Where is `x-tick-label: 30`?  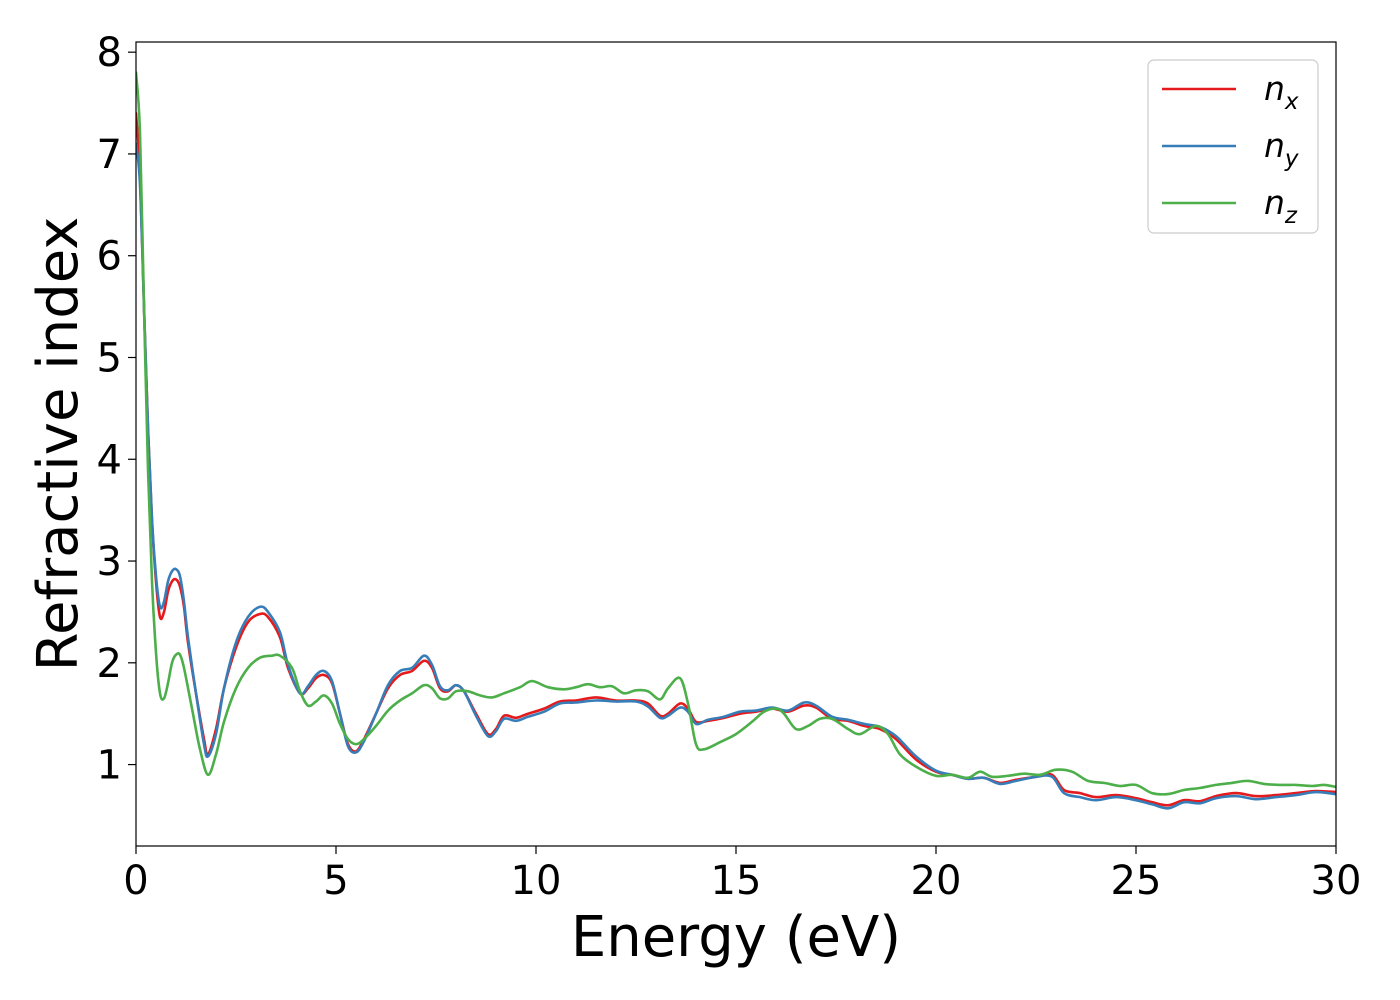 x-tick-label: 30 is located at coordinates (1336, 881).